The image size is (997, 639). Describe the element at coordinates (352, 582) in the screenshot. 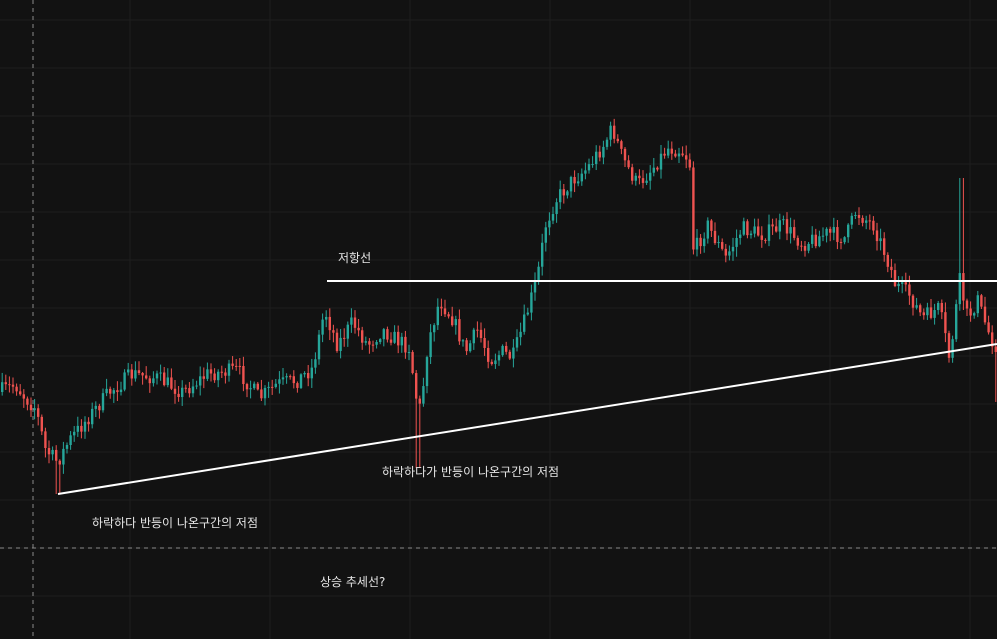

I see `trend-label: 상승 추세선?` at that location.